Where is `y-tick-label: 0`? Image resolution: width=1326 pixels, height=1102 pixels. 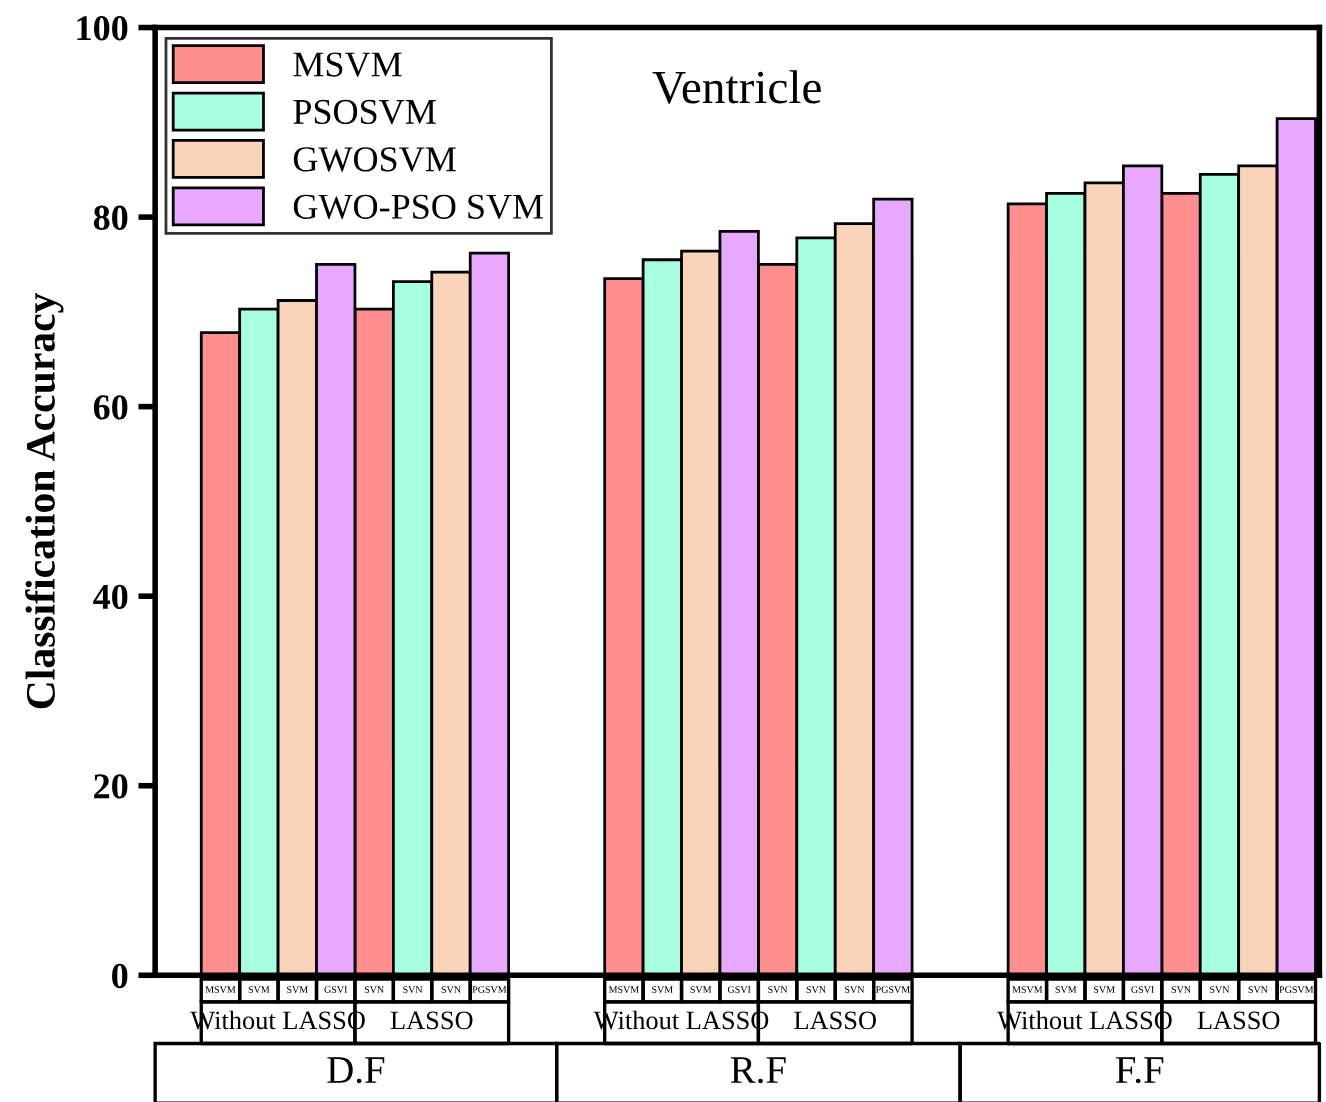 y-tick-label: 0 is located at coordinates (120, 976).